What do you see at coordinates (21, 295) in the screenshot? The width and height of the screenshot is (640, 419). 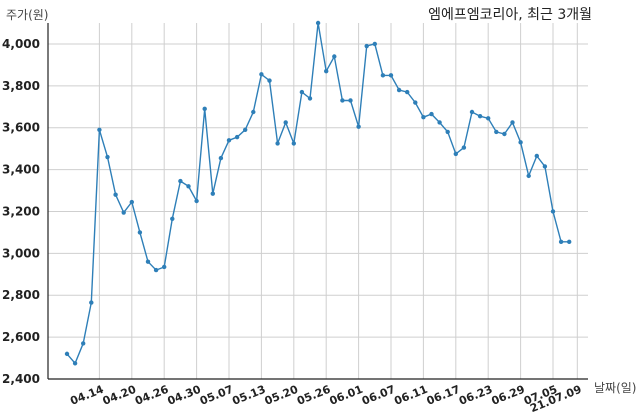 I see `y-tick-label: 2,800` at bounding box center [21, 295].